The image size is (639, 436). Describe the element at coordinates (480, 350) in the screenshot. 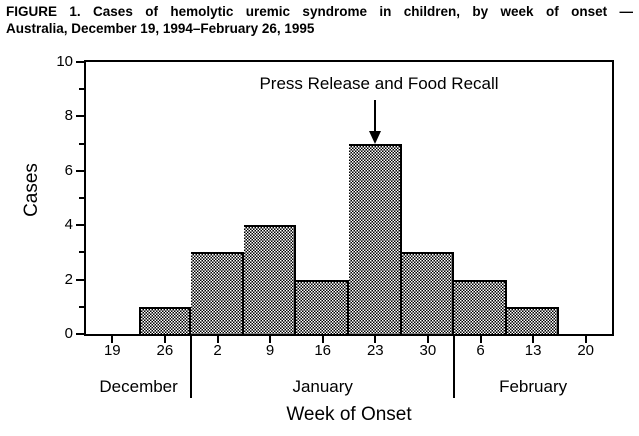

I see `x-tick-label-6: 6` at that location.